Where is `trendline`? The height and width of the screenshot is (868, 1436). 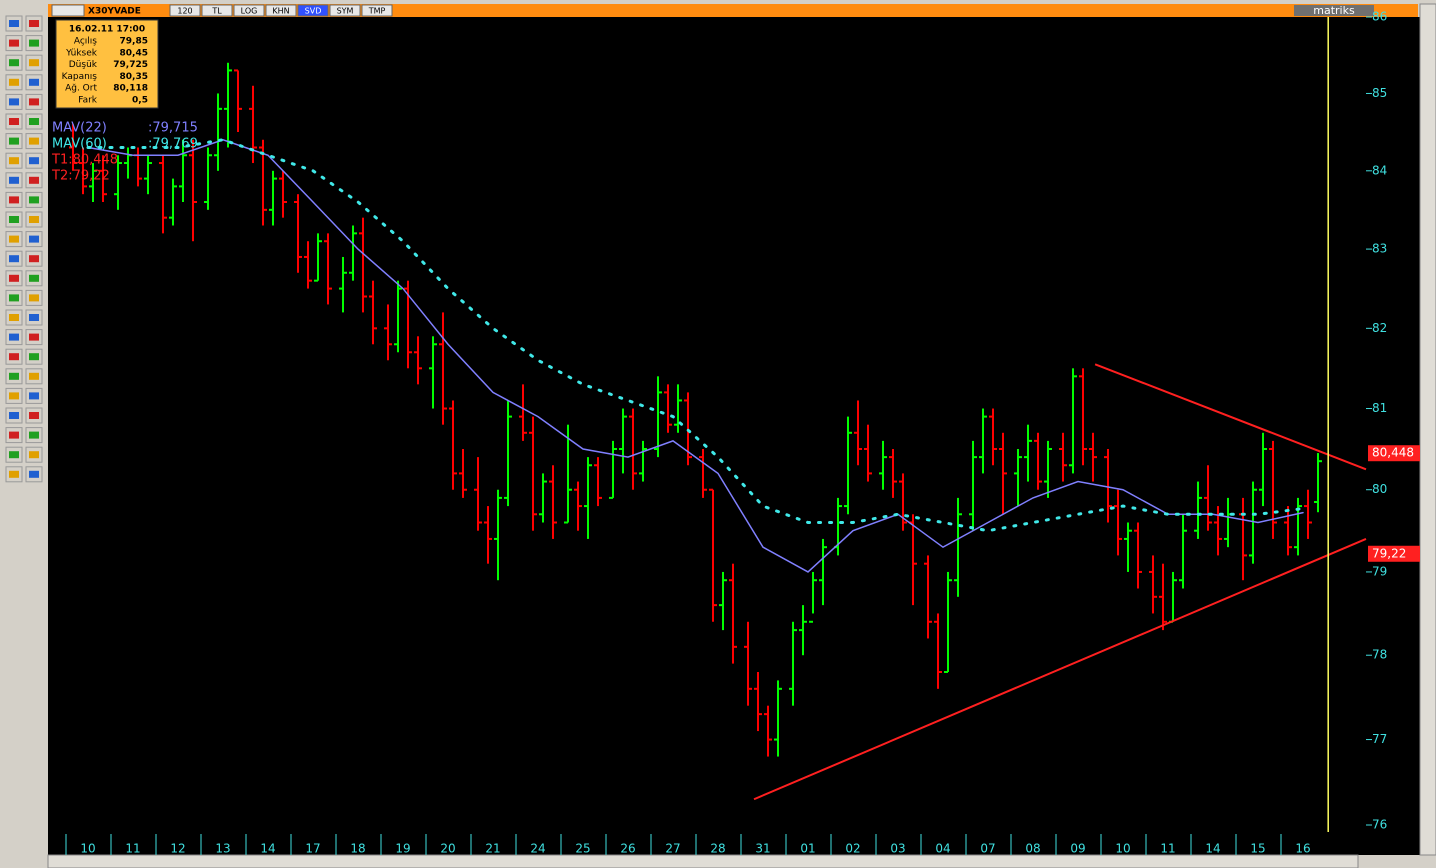 trendline is located at coordinates (1060, 669).